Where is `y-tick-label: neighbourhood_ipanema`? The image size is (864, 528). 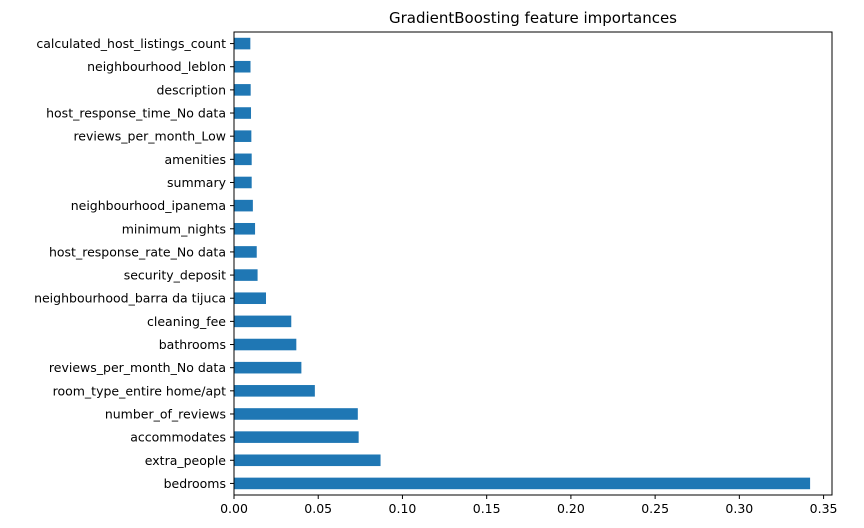 y-tick-label: neighbourhood_ipanema is located at coordinates (148, 205).